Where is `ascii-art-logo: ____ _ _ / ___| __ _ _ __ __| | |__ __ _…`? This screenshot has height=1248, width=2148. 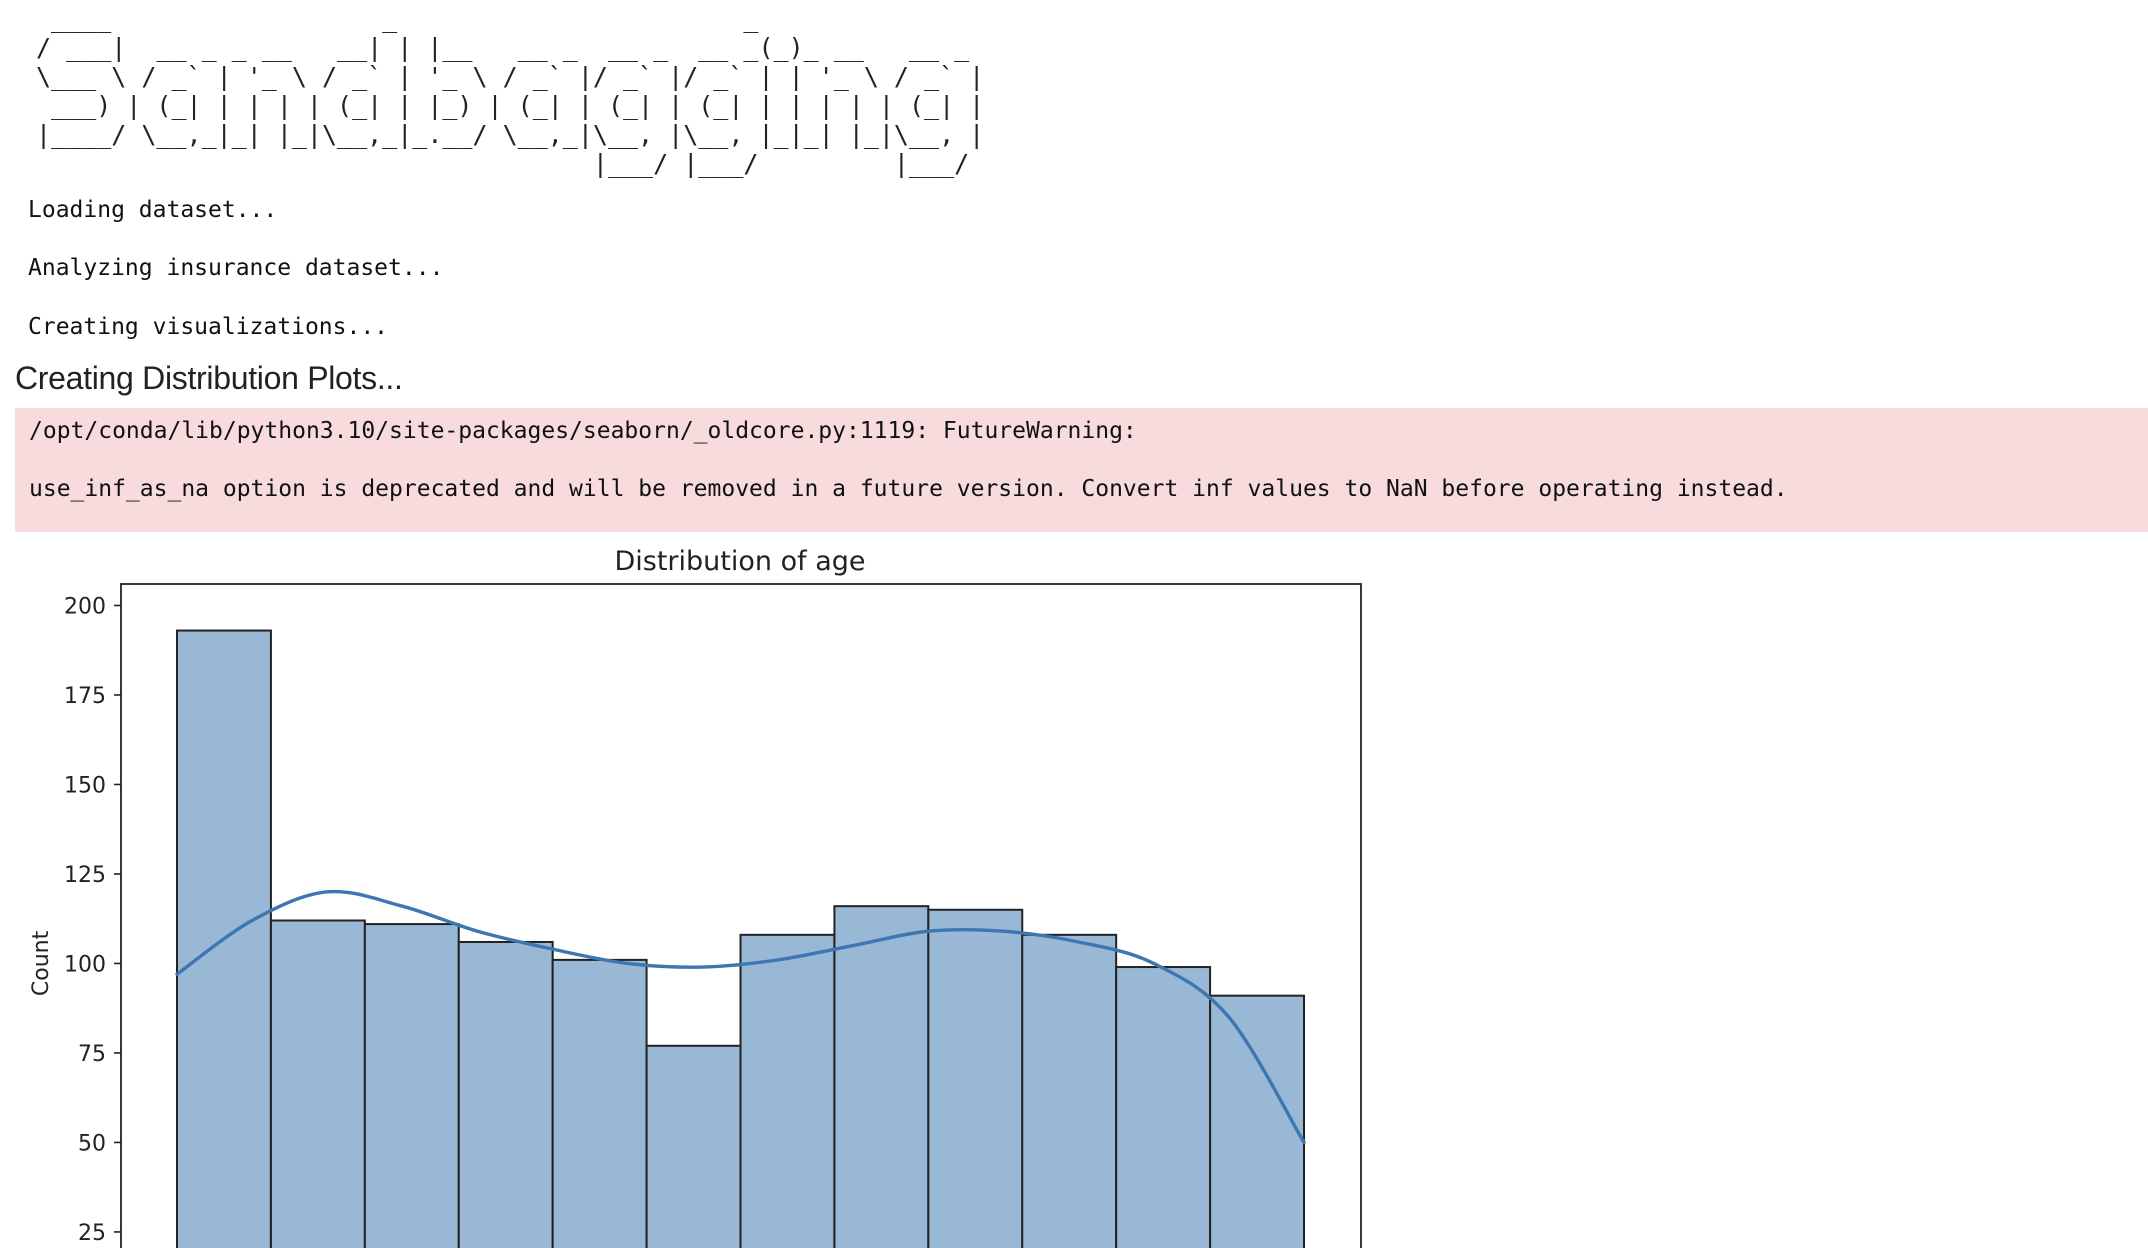
ascii-art-logo: ____ _ _ / ___| __ _ _ __ __| | |__ __ _… is located at coordinates (510, 91).